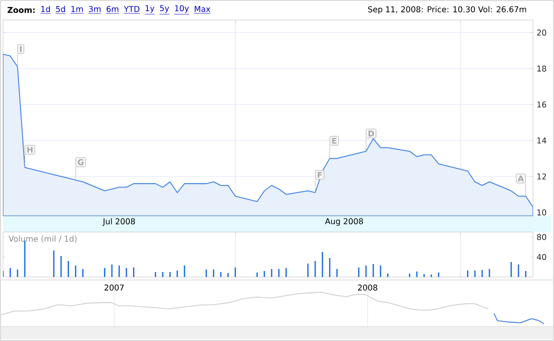 The image size is (554, 341). I want to click on annotation: F, so click(320, 175).